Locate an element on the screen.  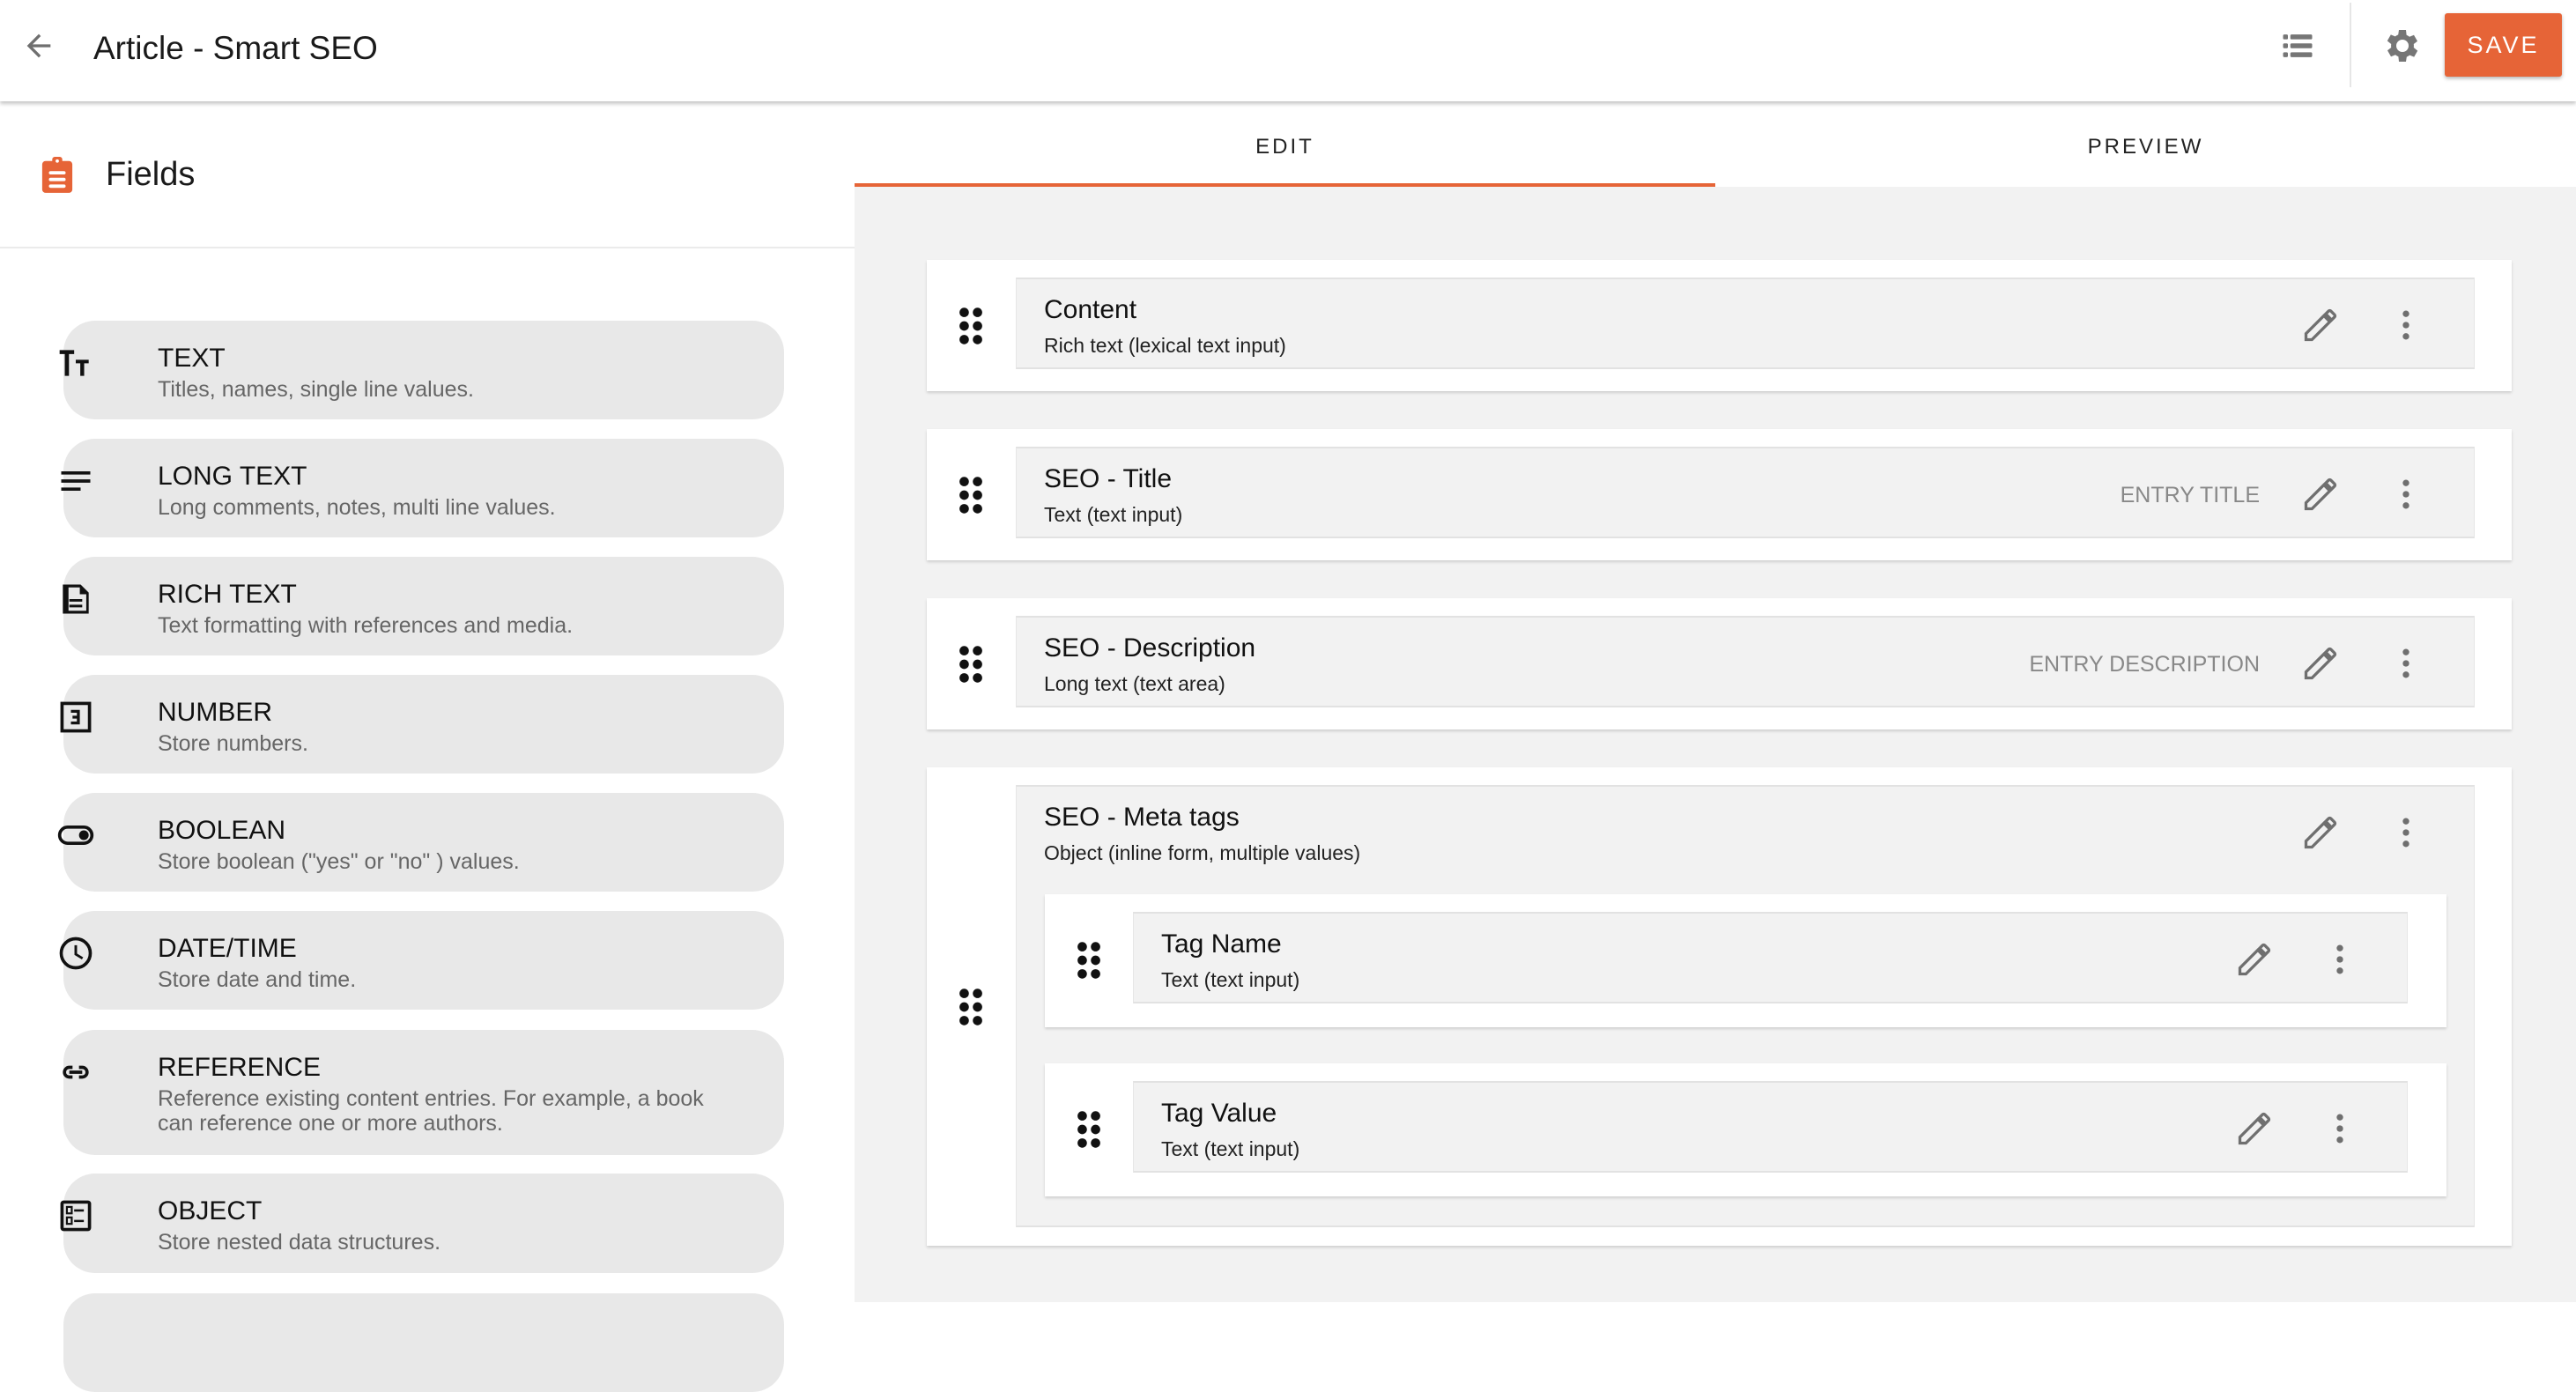
nested-field-row: Tag Name Text (text input) is located at coordinates (1771, 957).